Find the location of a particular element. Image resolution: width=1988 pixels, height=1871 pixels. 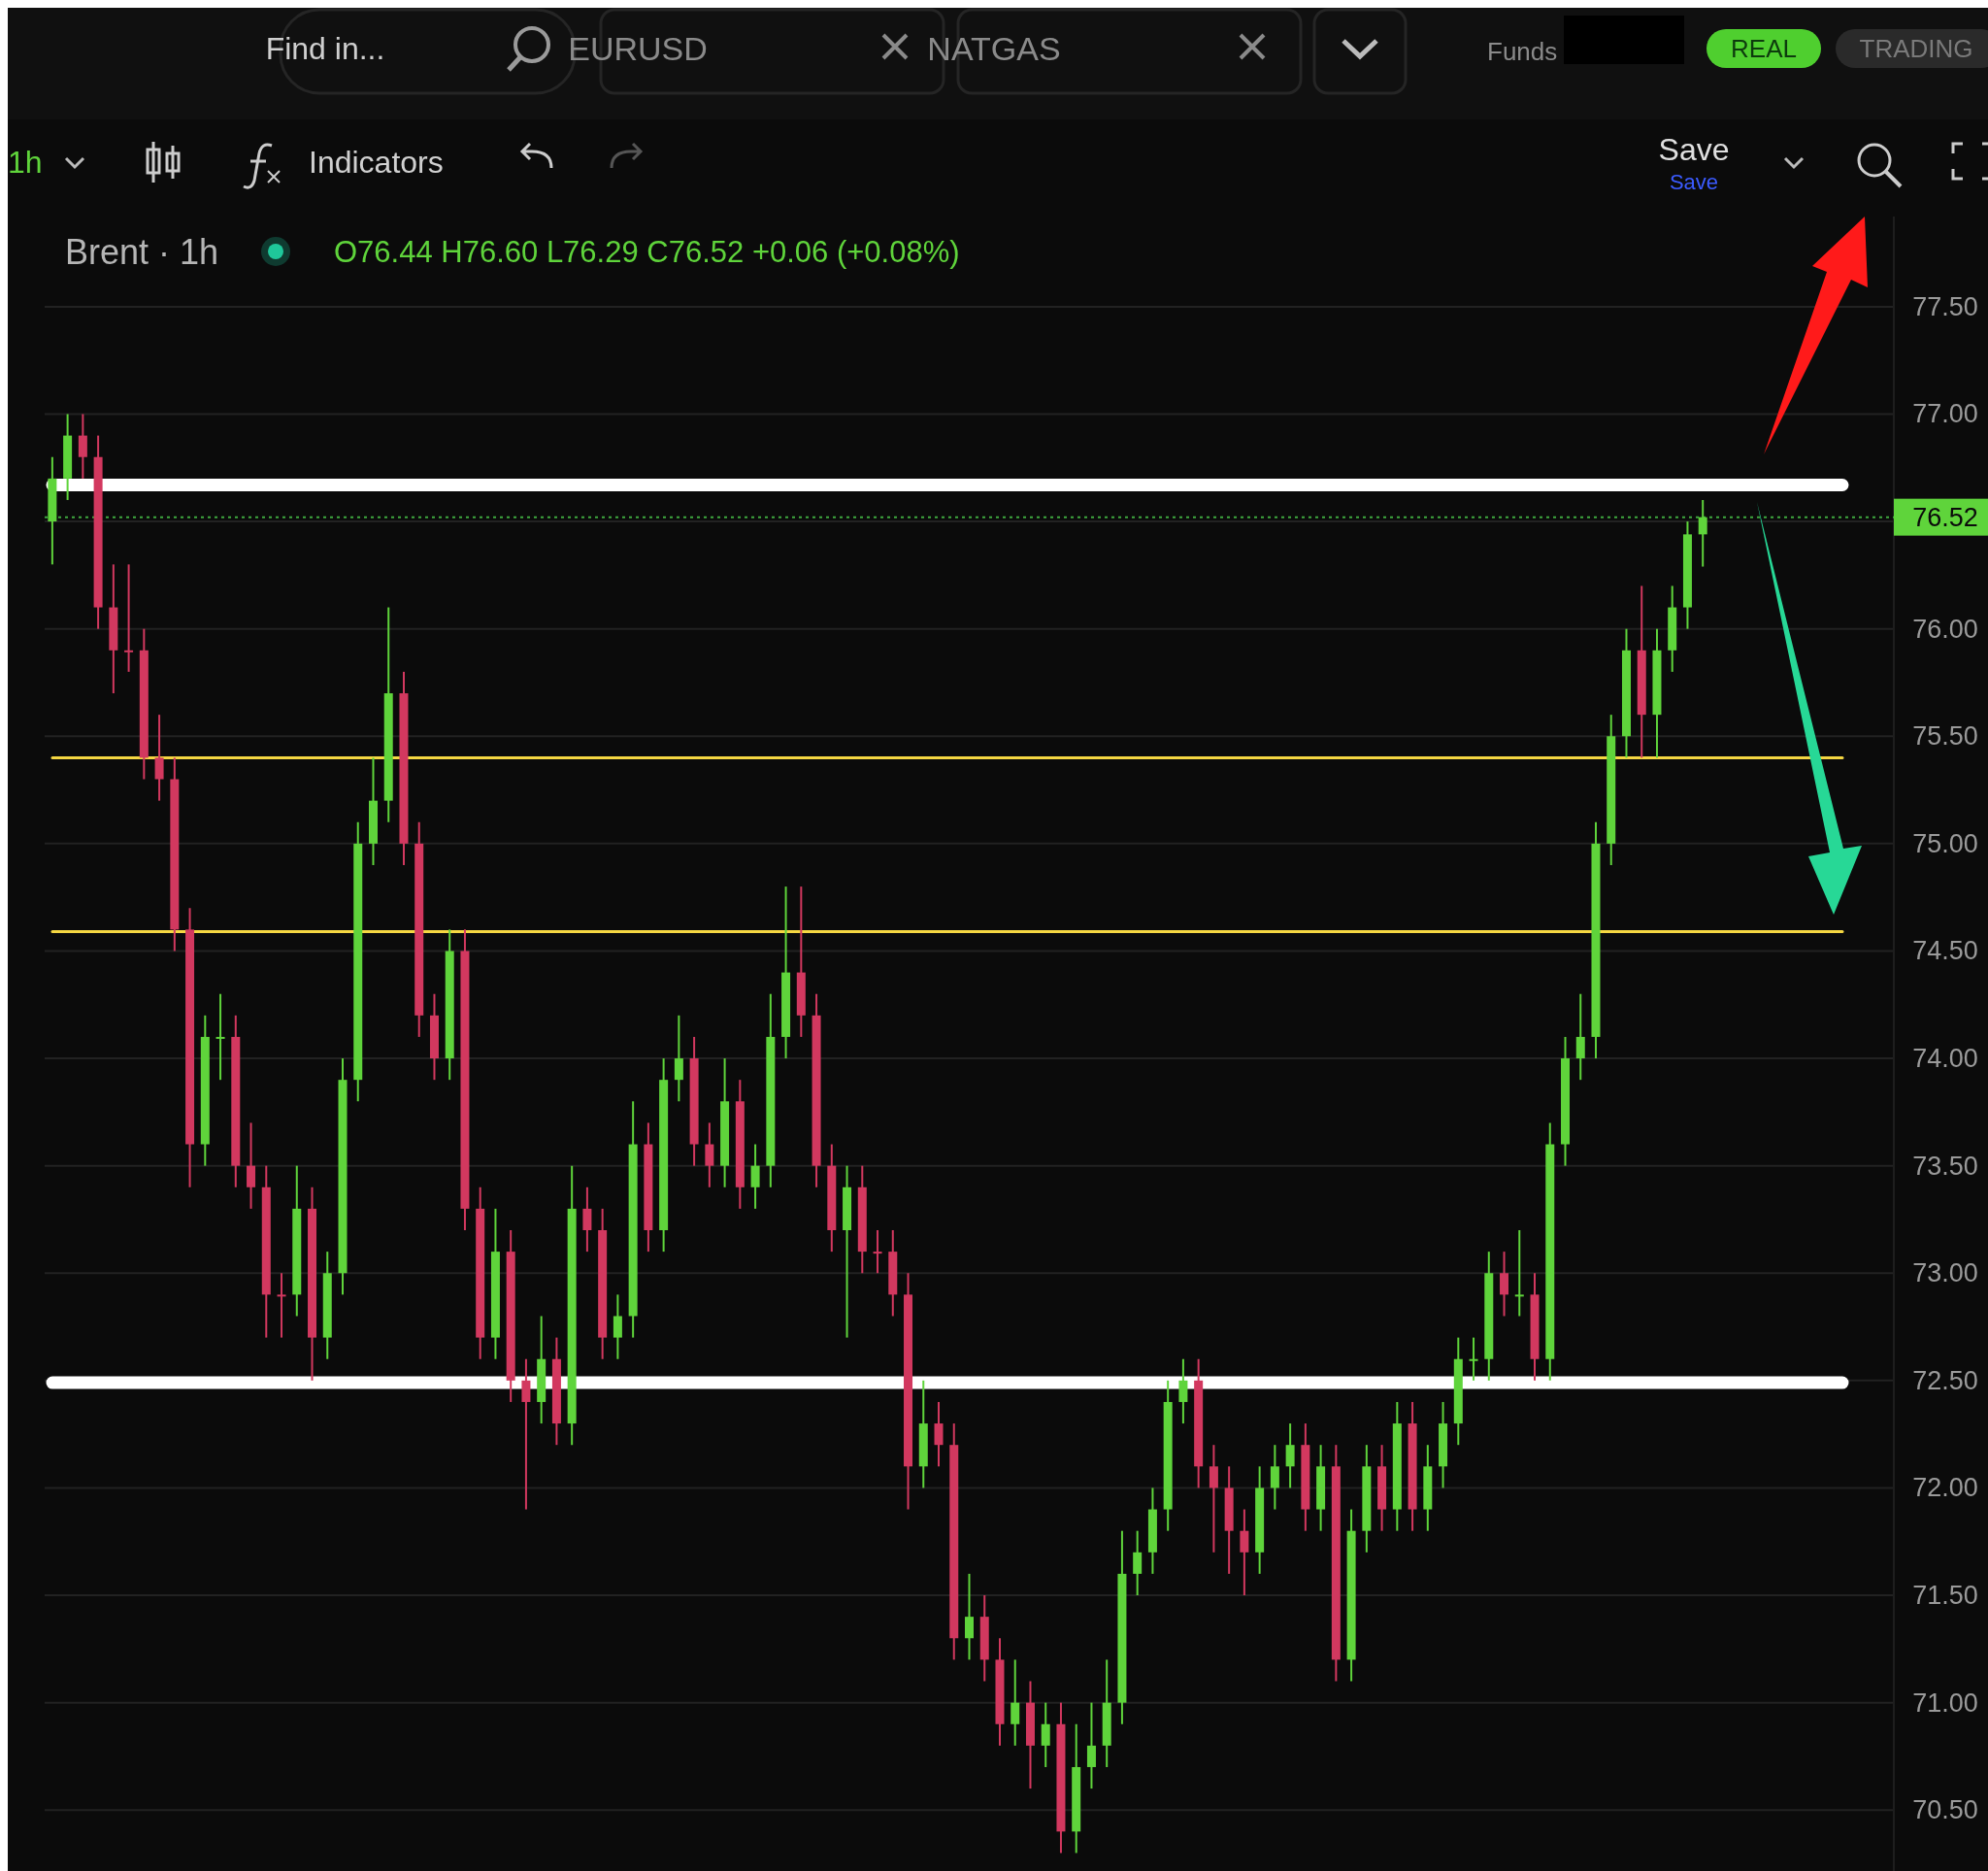

y-tick-label: 77.00 is located at coordinates (1945, 414).